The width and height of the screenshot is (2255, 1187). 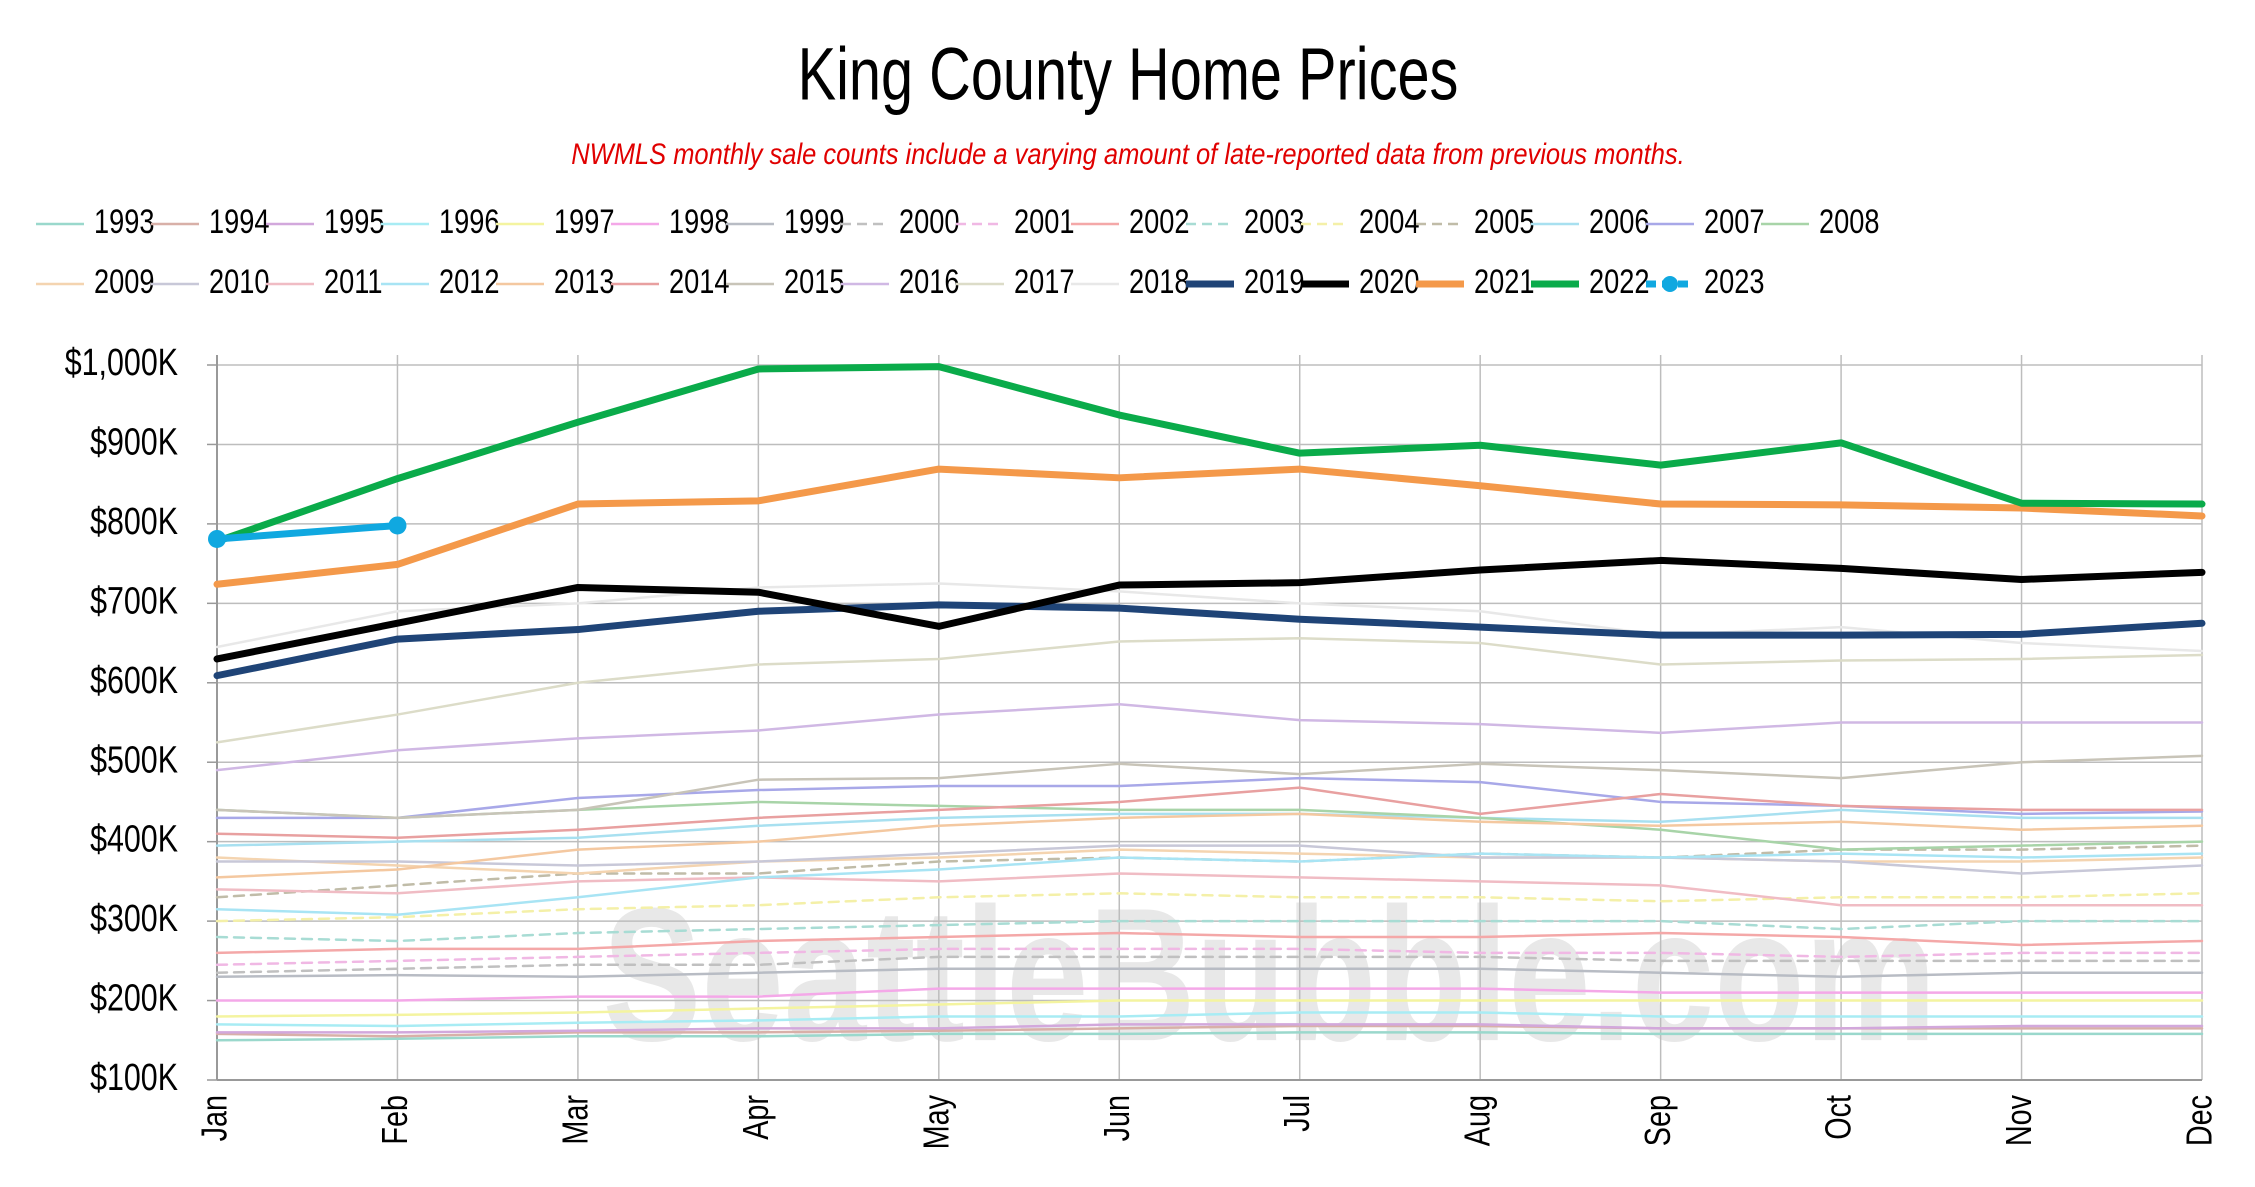 I want to click on legend-marker, so click(x=1670, y=284).